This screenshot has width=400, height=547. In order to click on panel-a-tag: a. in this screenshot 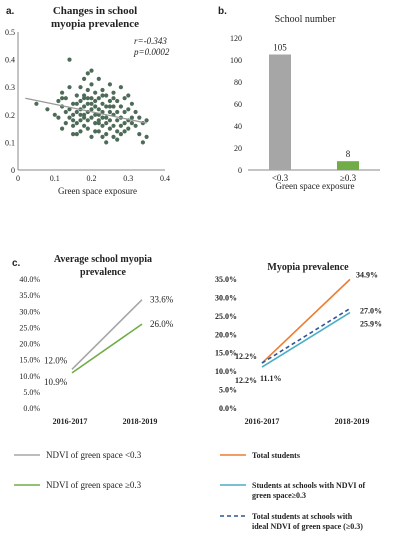, I will do `click(10, 11)`.